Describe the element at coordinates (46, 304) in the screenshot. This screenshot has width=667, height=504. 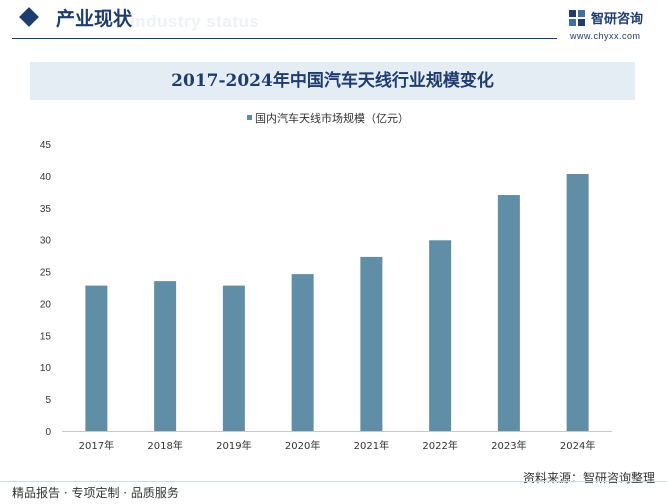
I see `y-tick-label: 20` at that location.